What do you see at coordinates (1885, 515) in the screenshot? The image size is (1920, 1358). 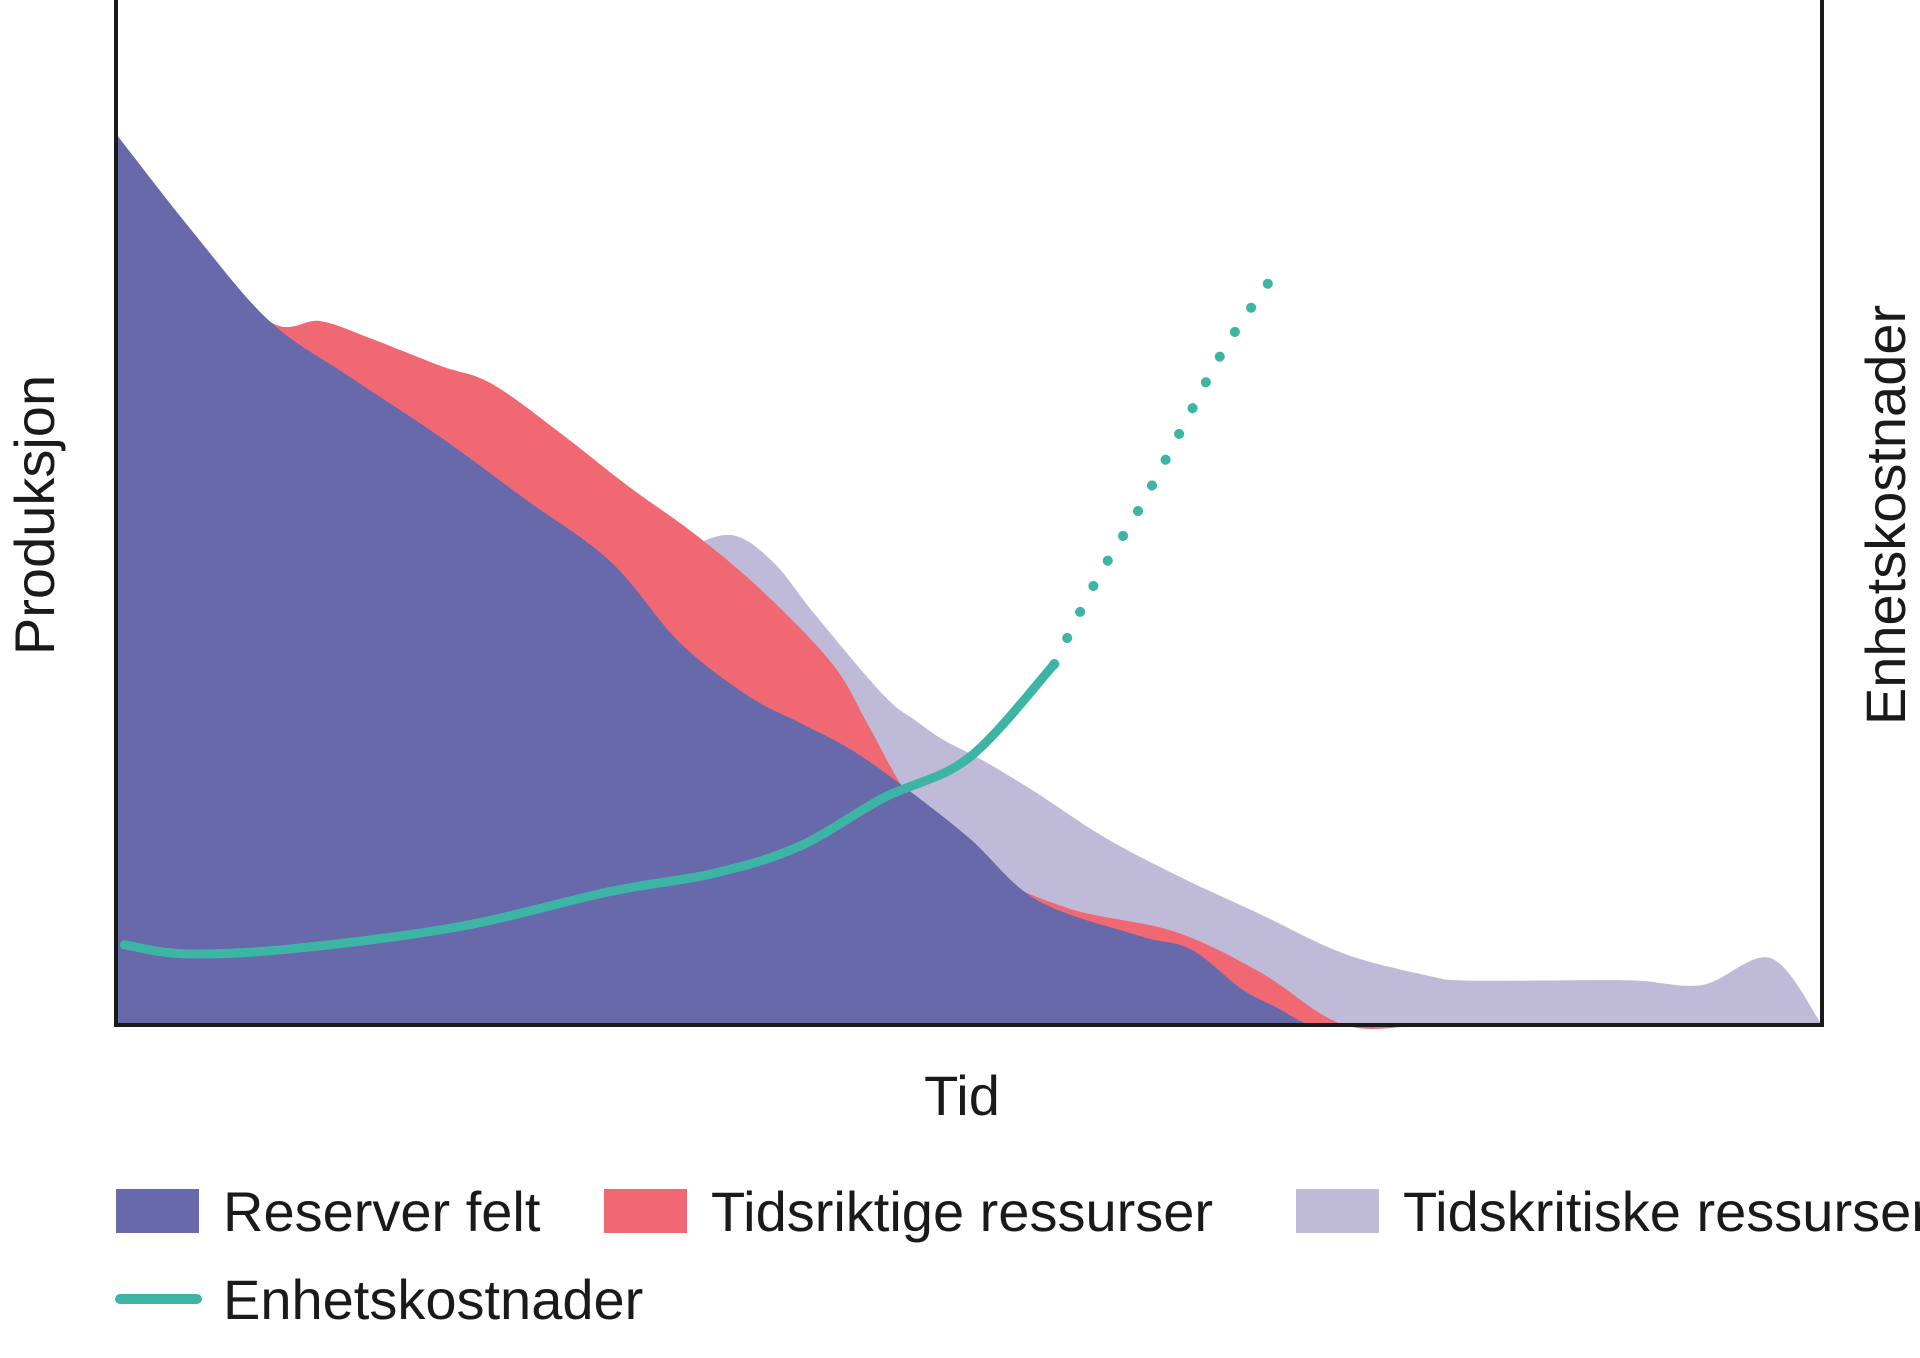 I see `y2-axis-label: Enhetskostnader` at bounding box center [1885, 515].